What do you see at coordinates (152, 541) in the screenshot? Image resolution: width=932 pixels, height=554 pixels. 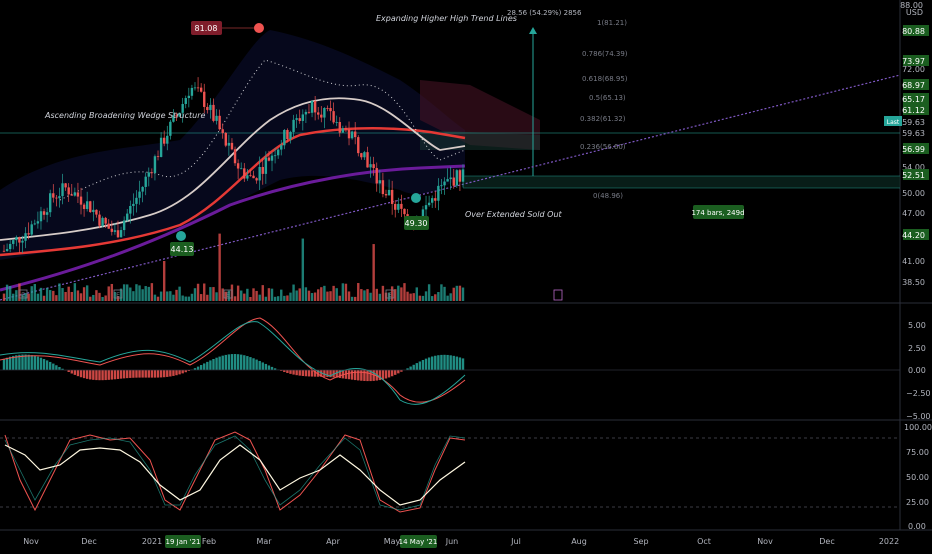 I see `time-label: 2021` at bounding box center [152, 541].